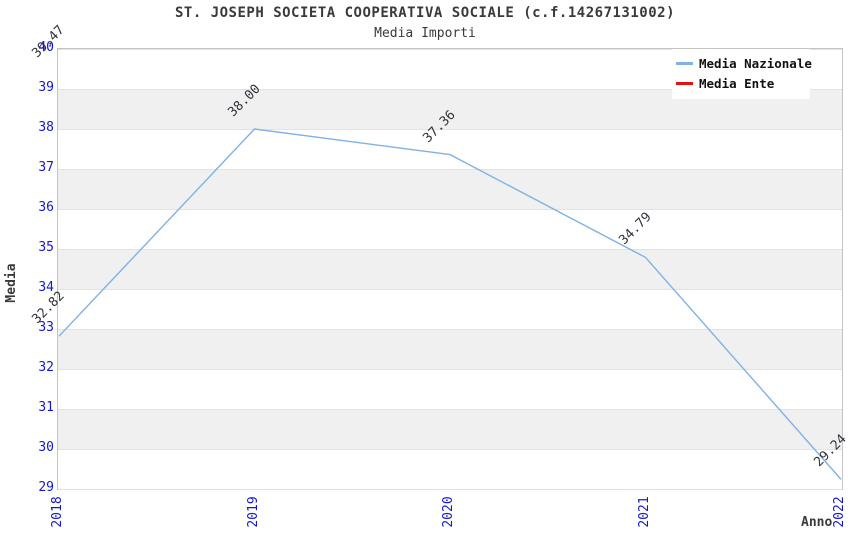 This screenshot has height=550, width=850. What do you see at coordinates (46, 367) in the screenshot?
I see `y-tick-label: 32` at bounding box center [46, 367].